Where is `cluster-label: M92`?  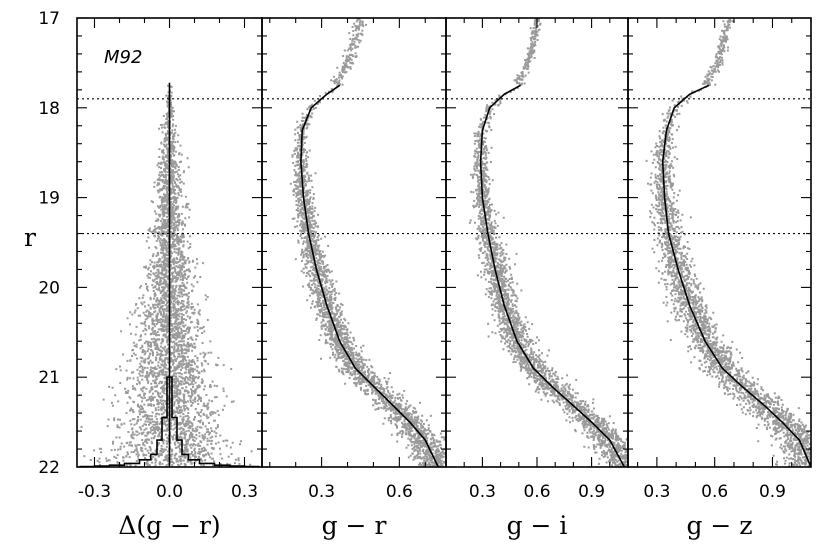
cluster-label: M92 is located at coordinates (123, 57).